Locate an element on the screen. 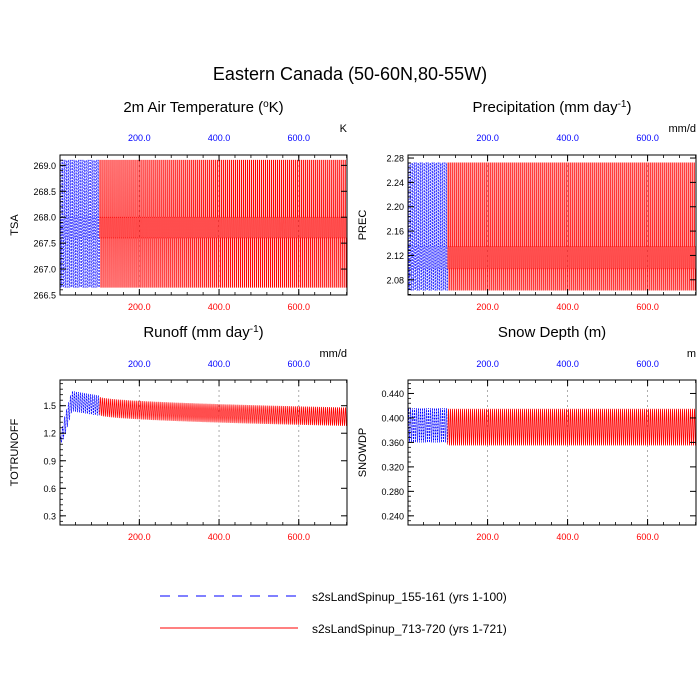 The width and height of the screenshot is (700, 700). panel-title-runoff: Runoff (mm day-1) is located at coordinates (203, 333).